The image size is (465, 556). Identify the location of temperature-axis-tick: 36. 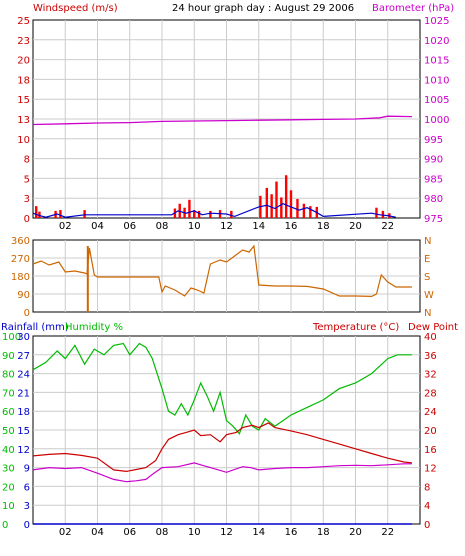
(430, 356).